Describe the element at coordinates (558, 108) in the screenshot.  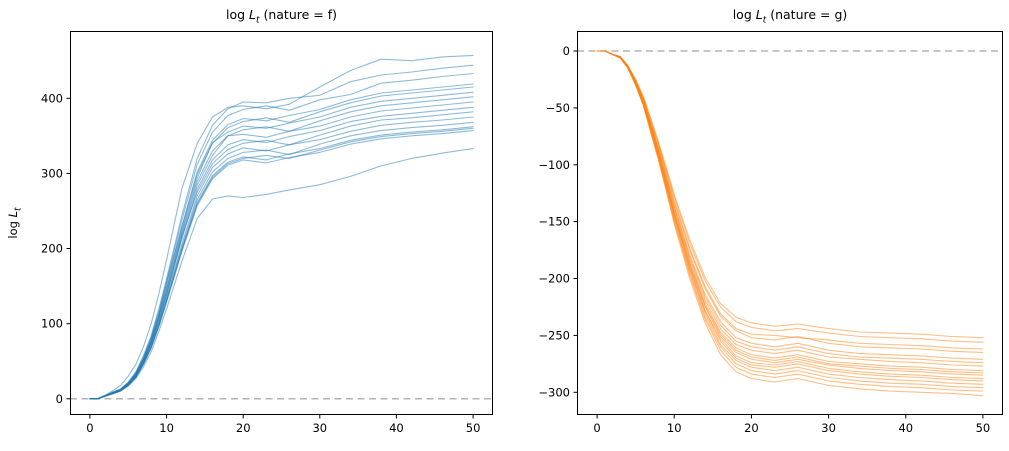
I see `y-tick-label: −50` at that location.